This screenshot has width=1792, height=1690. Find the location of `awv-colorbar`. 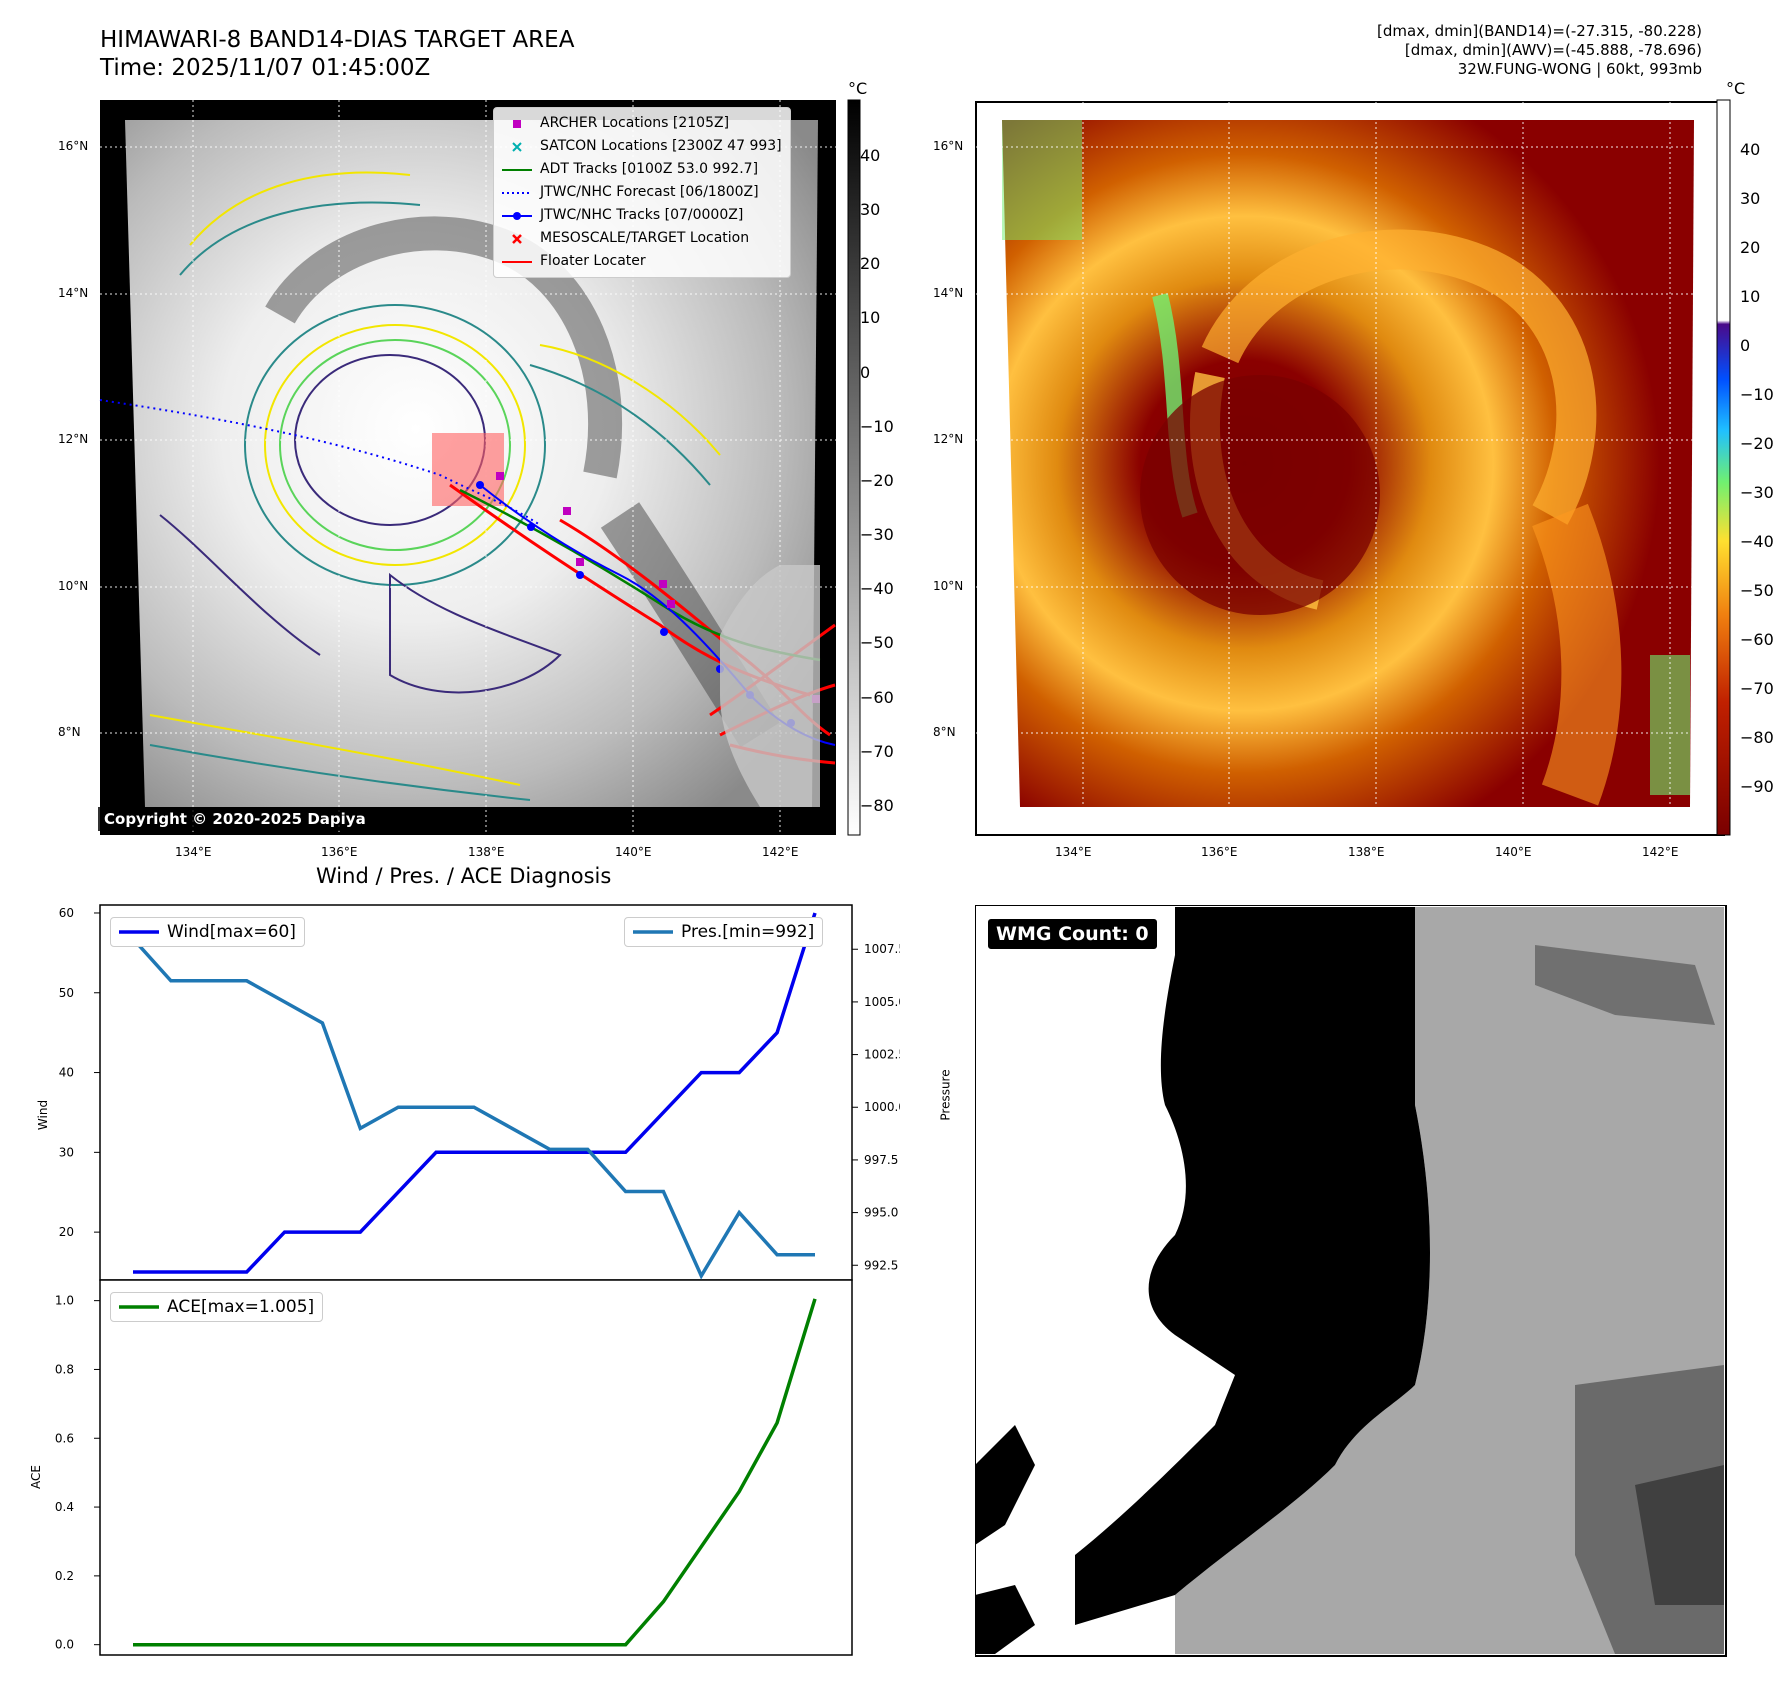

awv-colorbar is located at coordinates (1723, 467).